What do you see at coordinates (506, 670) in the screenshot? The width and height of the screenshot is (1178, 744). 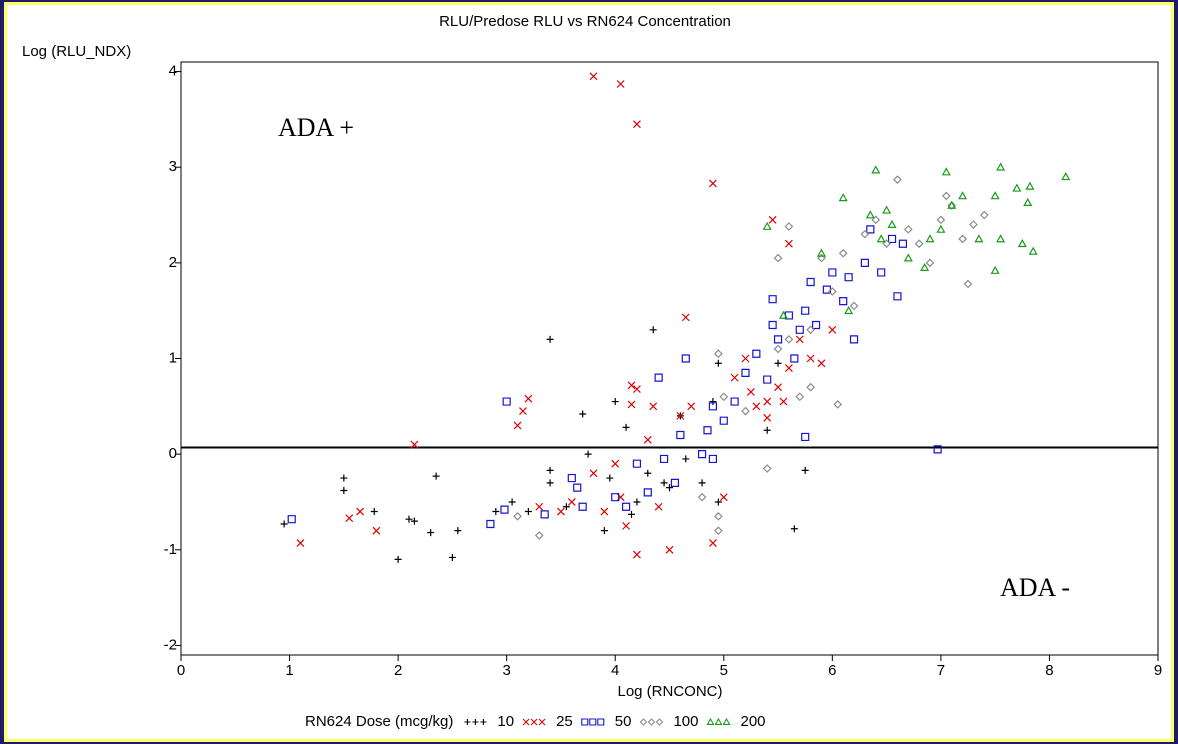 I see `x-tick-label: 3` at bounding box center [506, 670].